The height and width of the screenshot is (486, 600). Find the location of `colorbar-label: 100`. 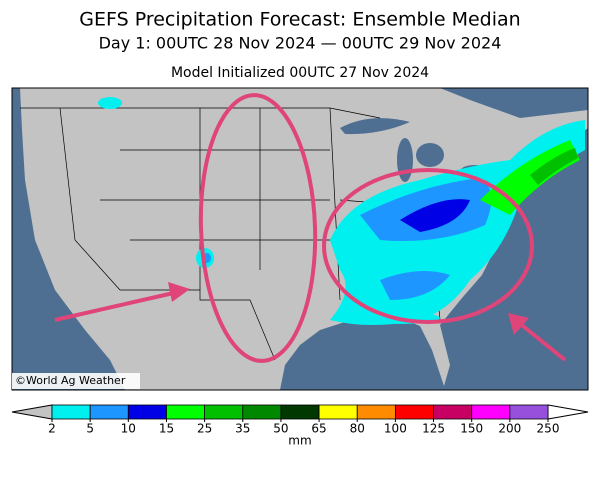

colorbar-label: 100 is located at coordinates (395, 429).